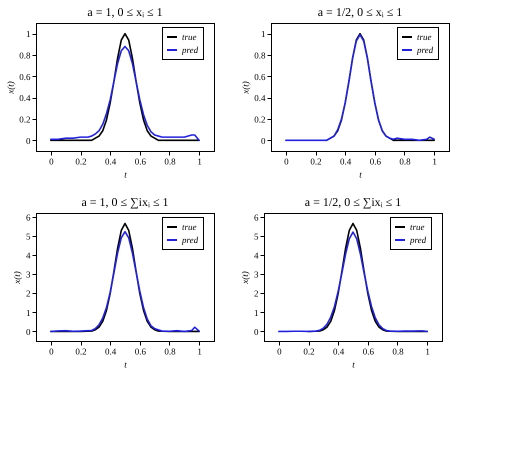  Describe the element at coordinates (125, 12) in the screenshot. I see `chart-title: a = 1, 0 ≤ xᵢ ≤ 1` at that location.